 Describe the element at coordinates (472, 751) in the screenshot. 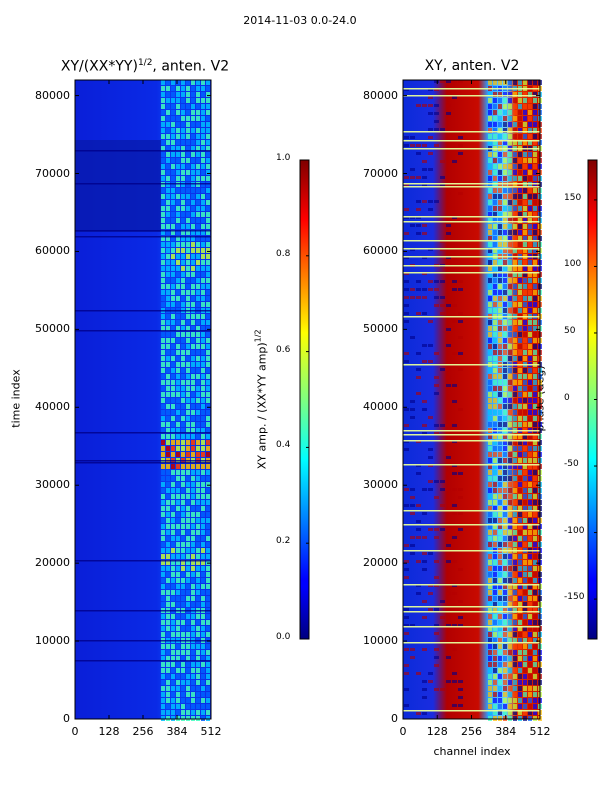

I see `right-xlabel: channel index` at that location.